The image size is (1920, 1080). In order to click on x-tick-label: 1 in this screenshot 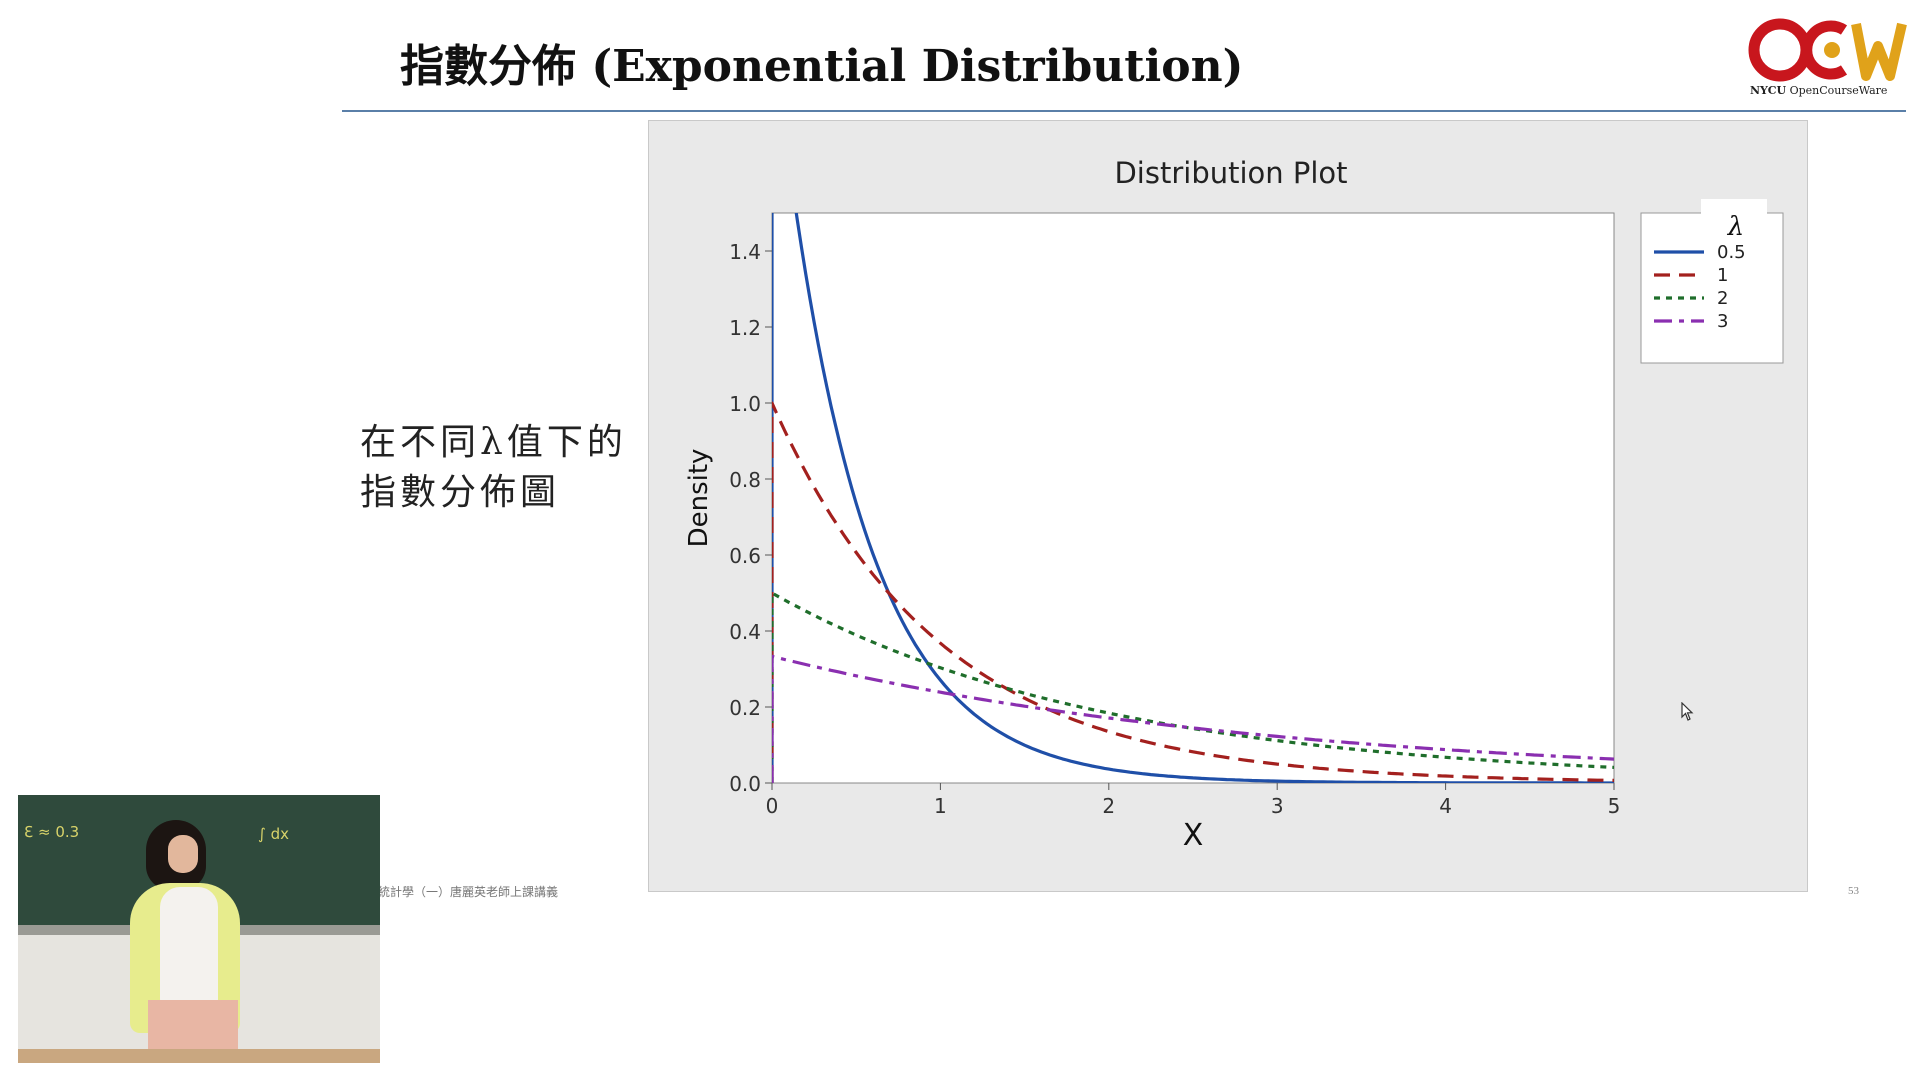, I will do `click(940, 806)`.